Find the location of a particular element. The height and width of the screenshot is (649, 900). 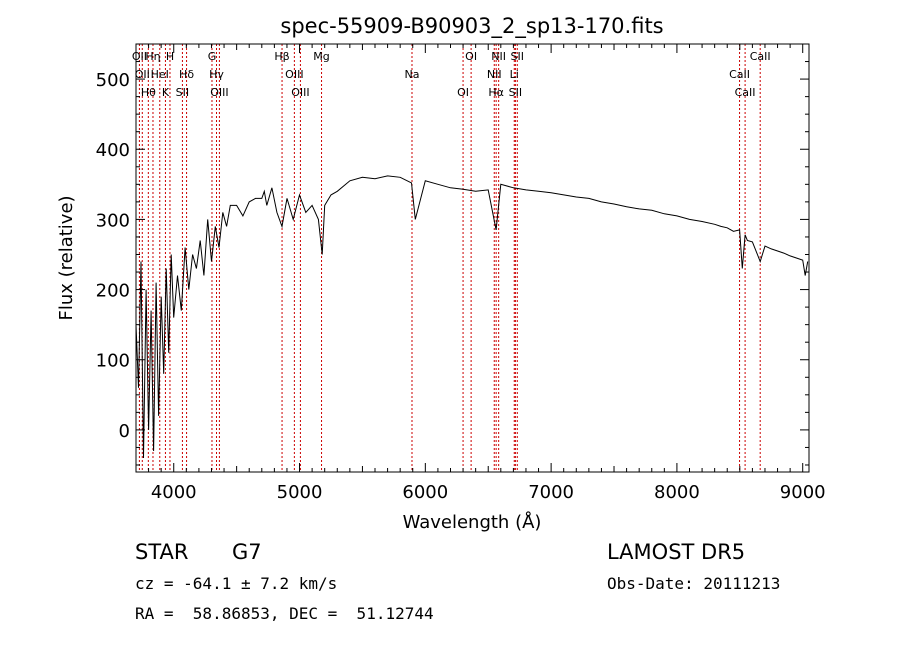

spectral-line-label: Na is located at coordinates (412, 74).